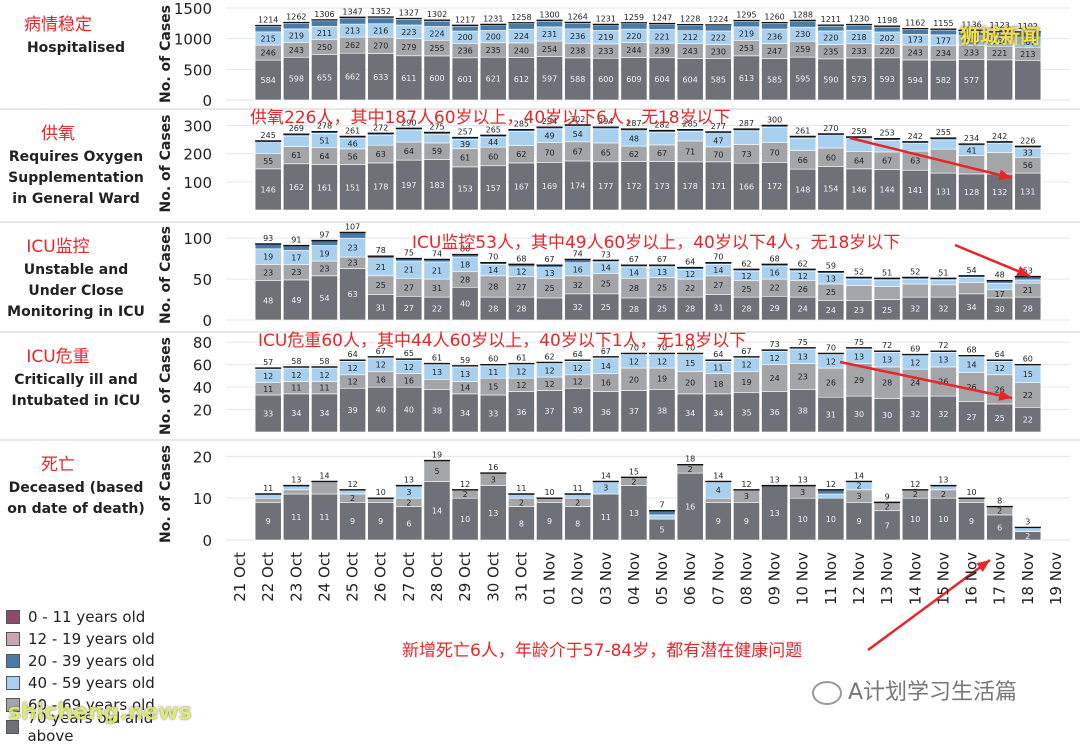  What do you see at coordinates (774, 119) in the screenshot?
I see `total-label: 300` at bounding box center [774, 119].